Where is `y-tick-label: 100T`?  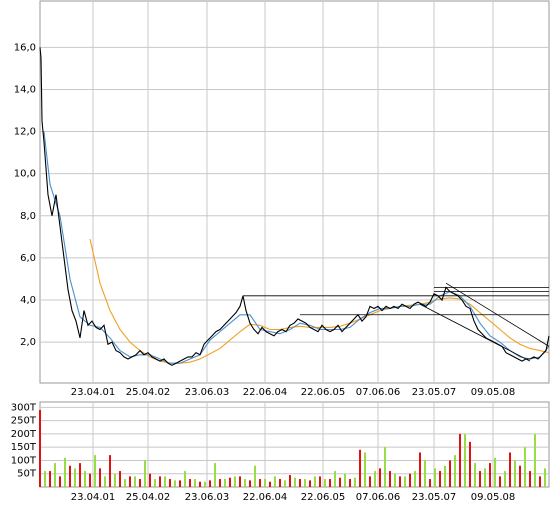
y-tick-label: 100T is located at coordinates (24, 460).